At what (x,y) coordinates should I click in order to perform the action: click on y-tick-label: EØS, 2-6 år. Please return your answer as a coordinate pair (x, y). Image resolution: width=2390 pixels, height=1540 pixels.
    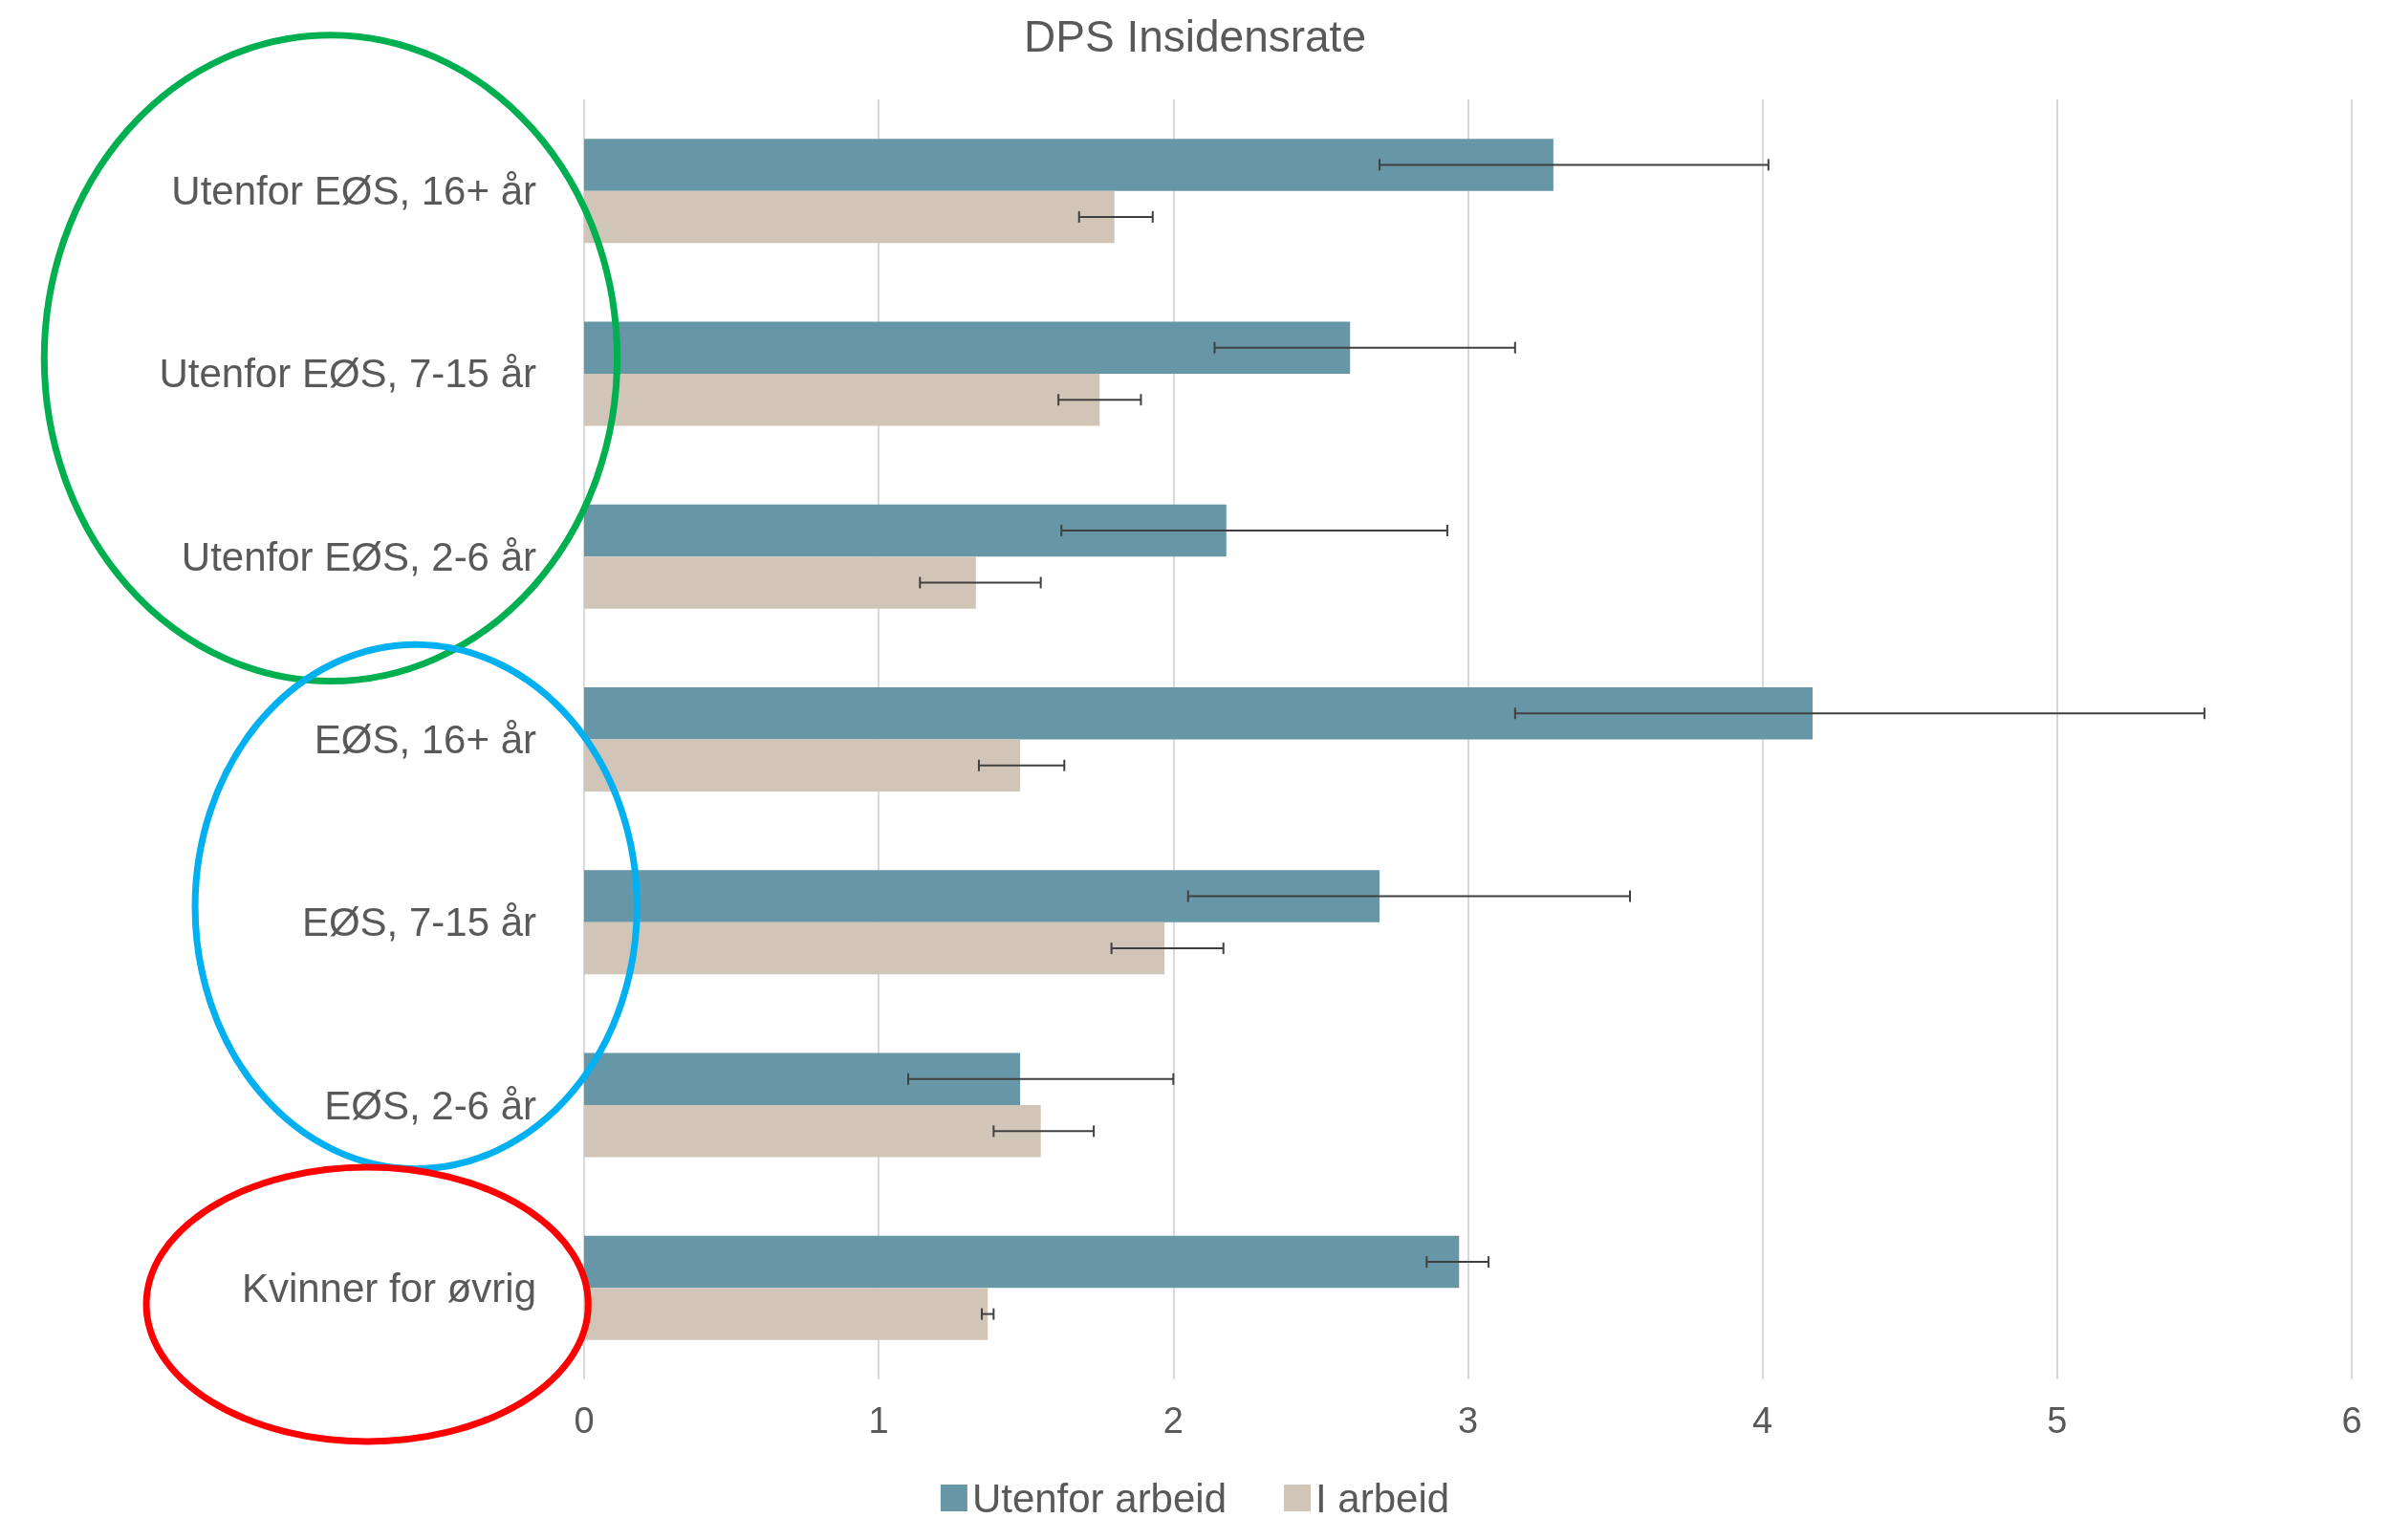
    Looking at the image, I should click on (430, 1105).